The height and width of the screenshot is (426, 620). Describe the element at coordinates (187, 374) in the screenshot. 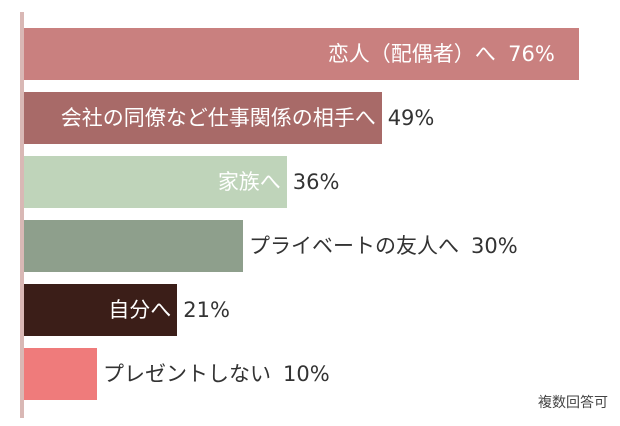

I see `category-label: プレゼントしない` at that location.